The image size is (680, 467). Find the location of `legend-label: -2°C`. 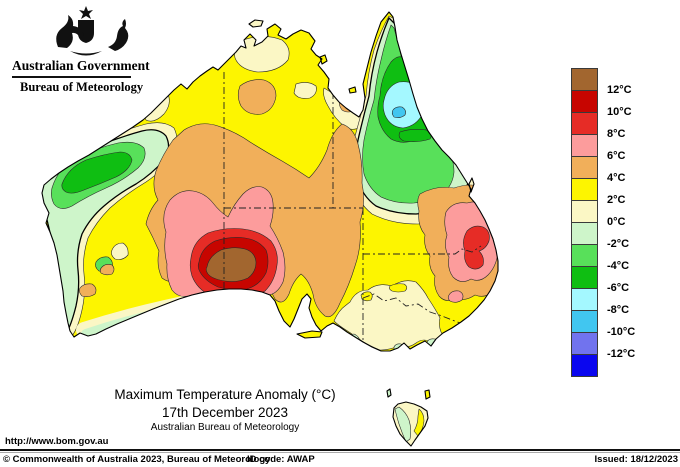

legend-label: -2°C is located at coordinates (618, 244).